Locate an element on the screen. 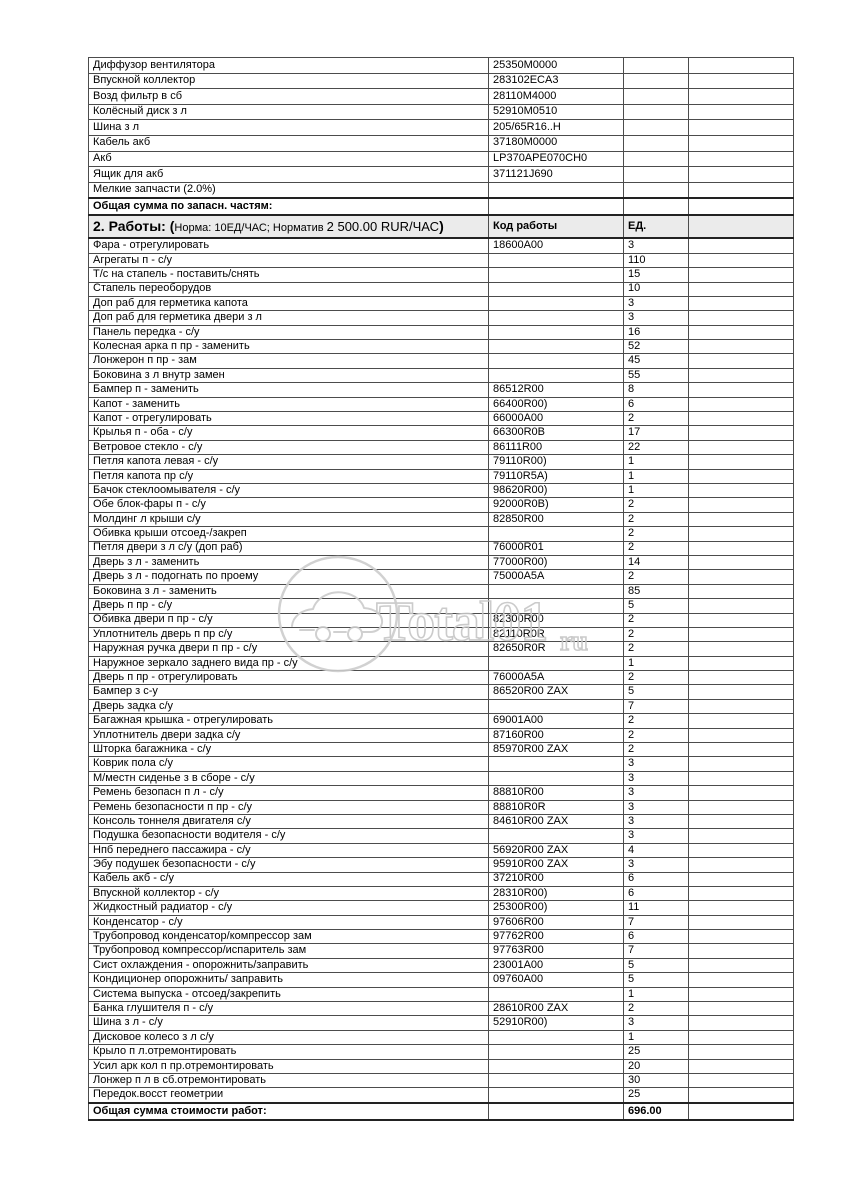 The height and width of the screenshot is (1200, 848). works-total-label: Общая сумма стоимости работ: is located at coordinates (288, 1111).